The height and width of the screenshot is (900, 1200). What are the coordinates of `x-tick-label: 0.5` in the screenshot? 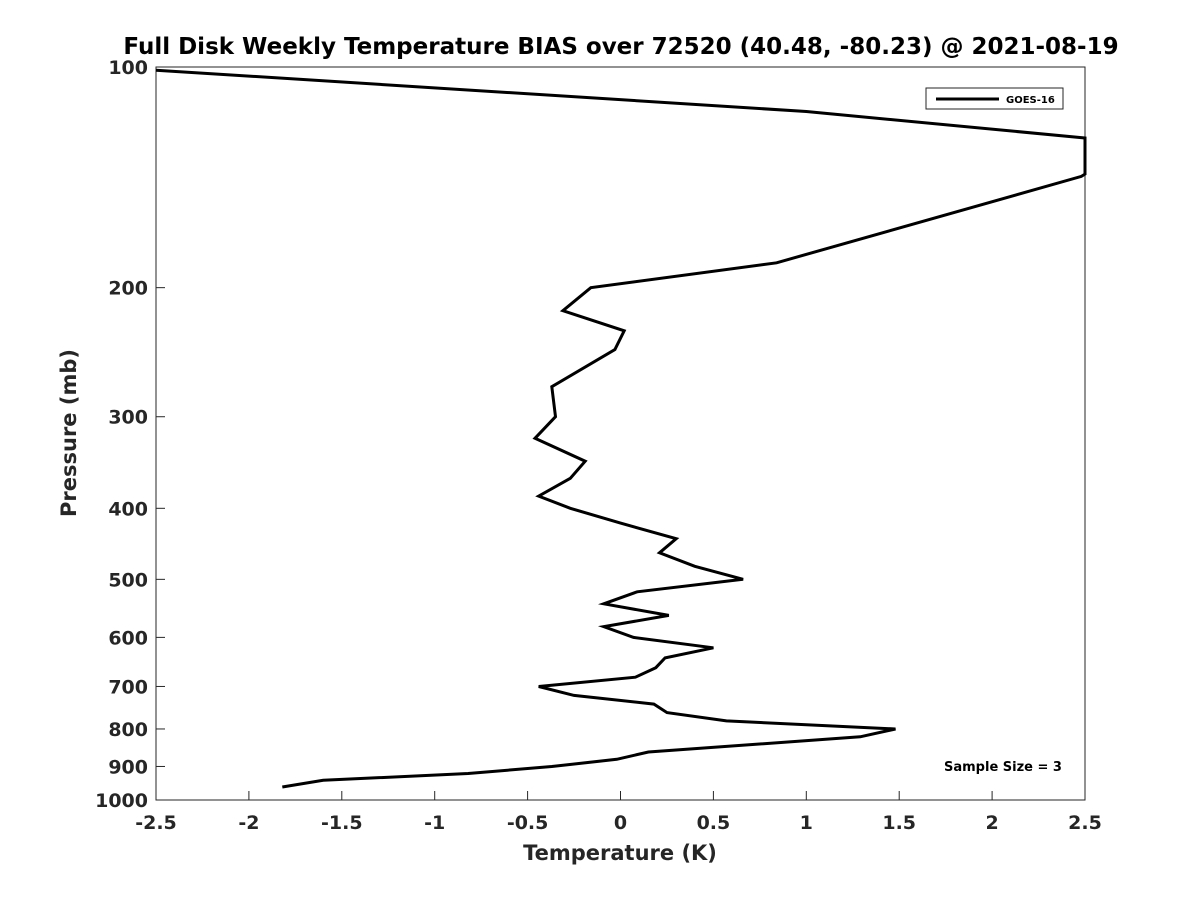 It's located at (714, 823).